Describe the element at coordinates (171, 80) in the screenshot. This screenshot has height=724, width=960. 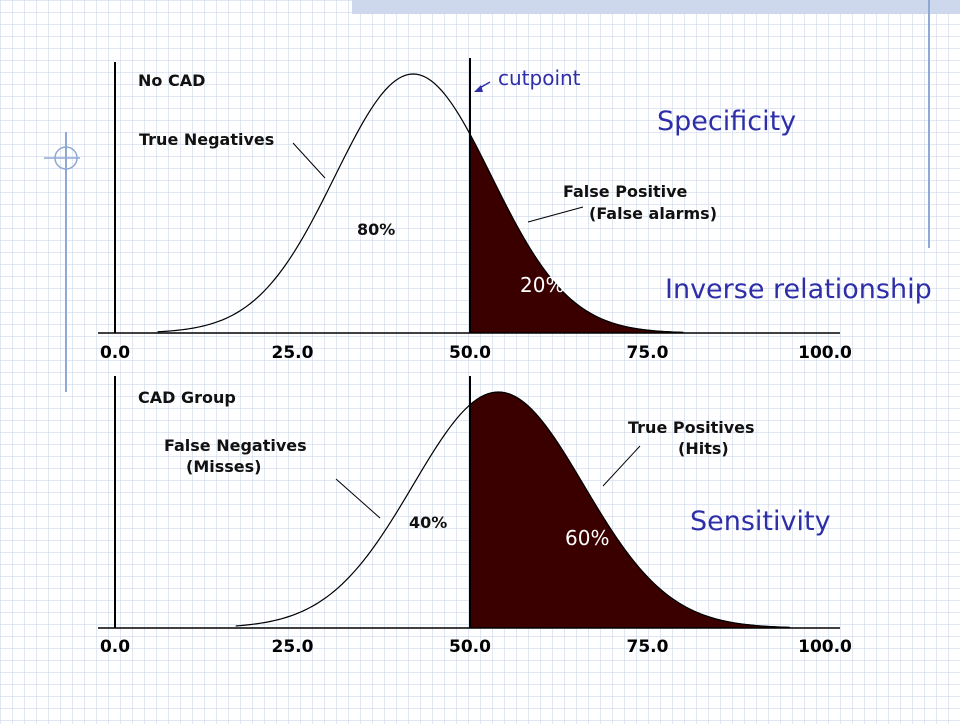
I see `panel-title-1: No CAD` at that location.